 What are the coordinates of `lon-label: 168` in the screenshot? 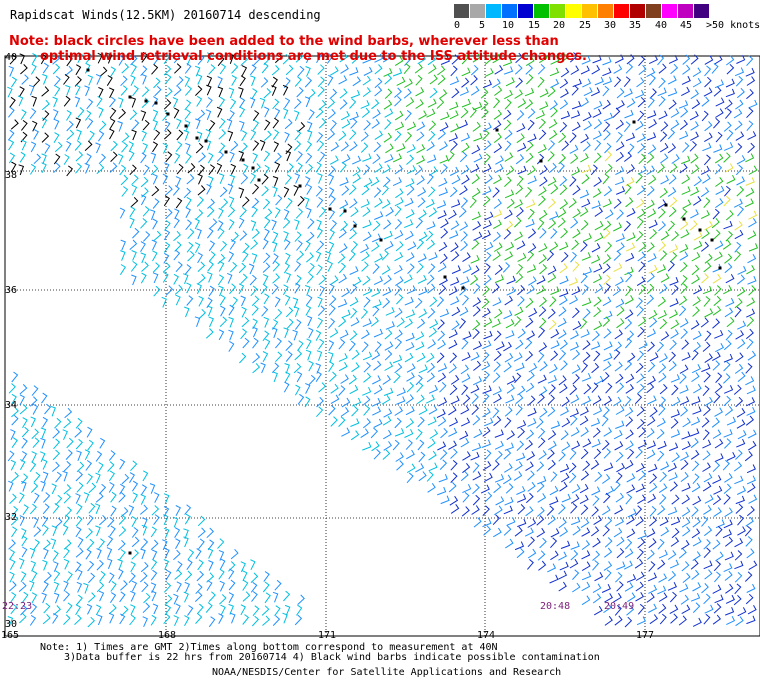 It's located at (167, 635).